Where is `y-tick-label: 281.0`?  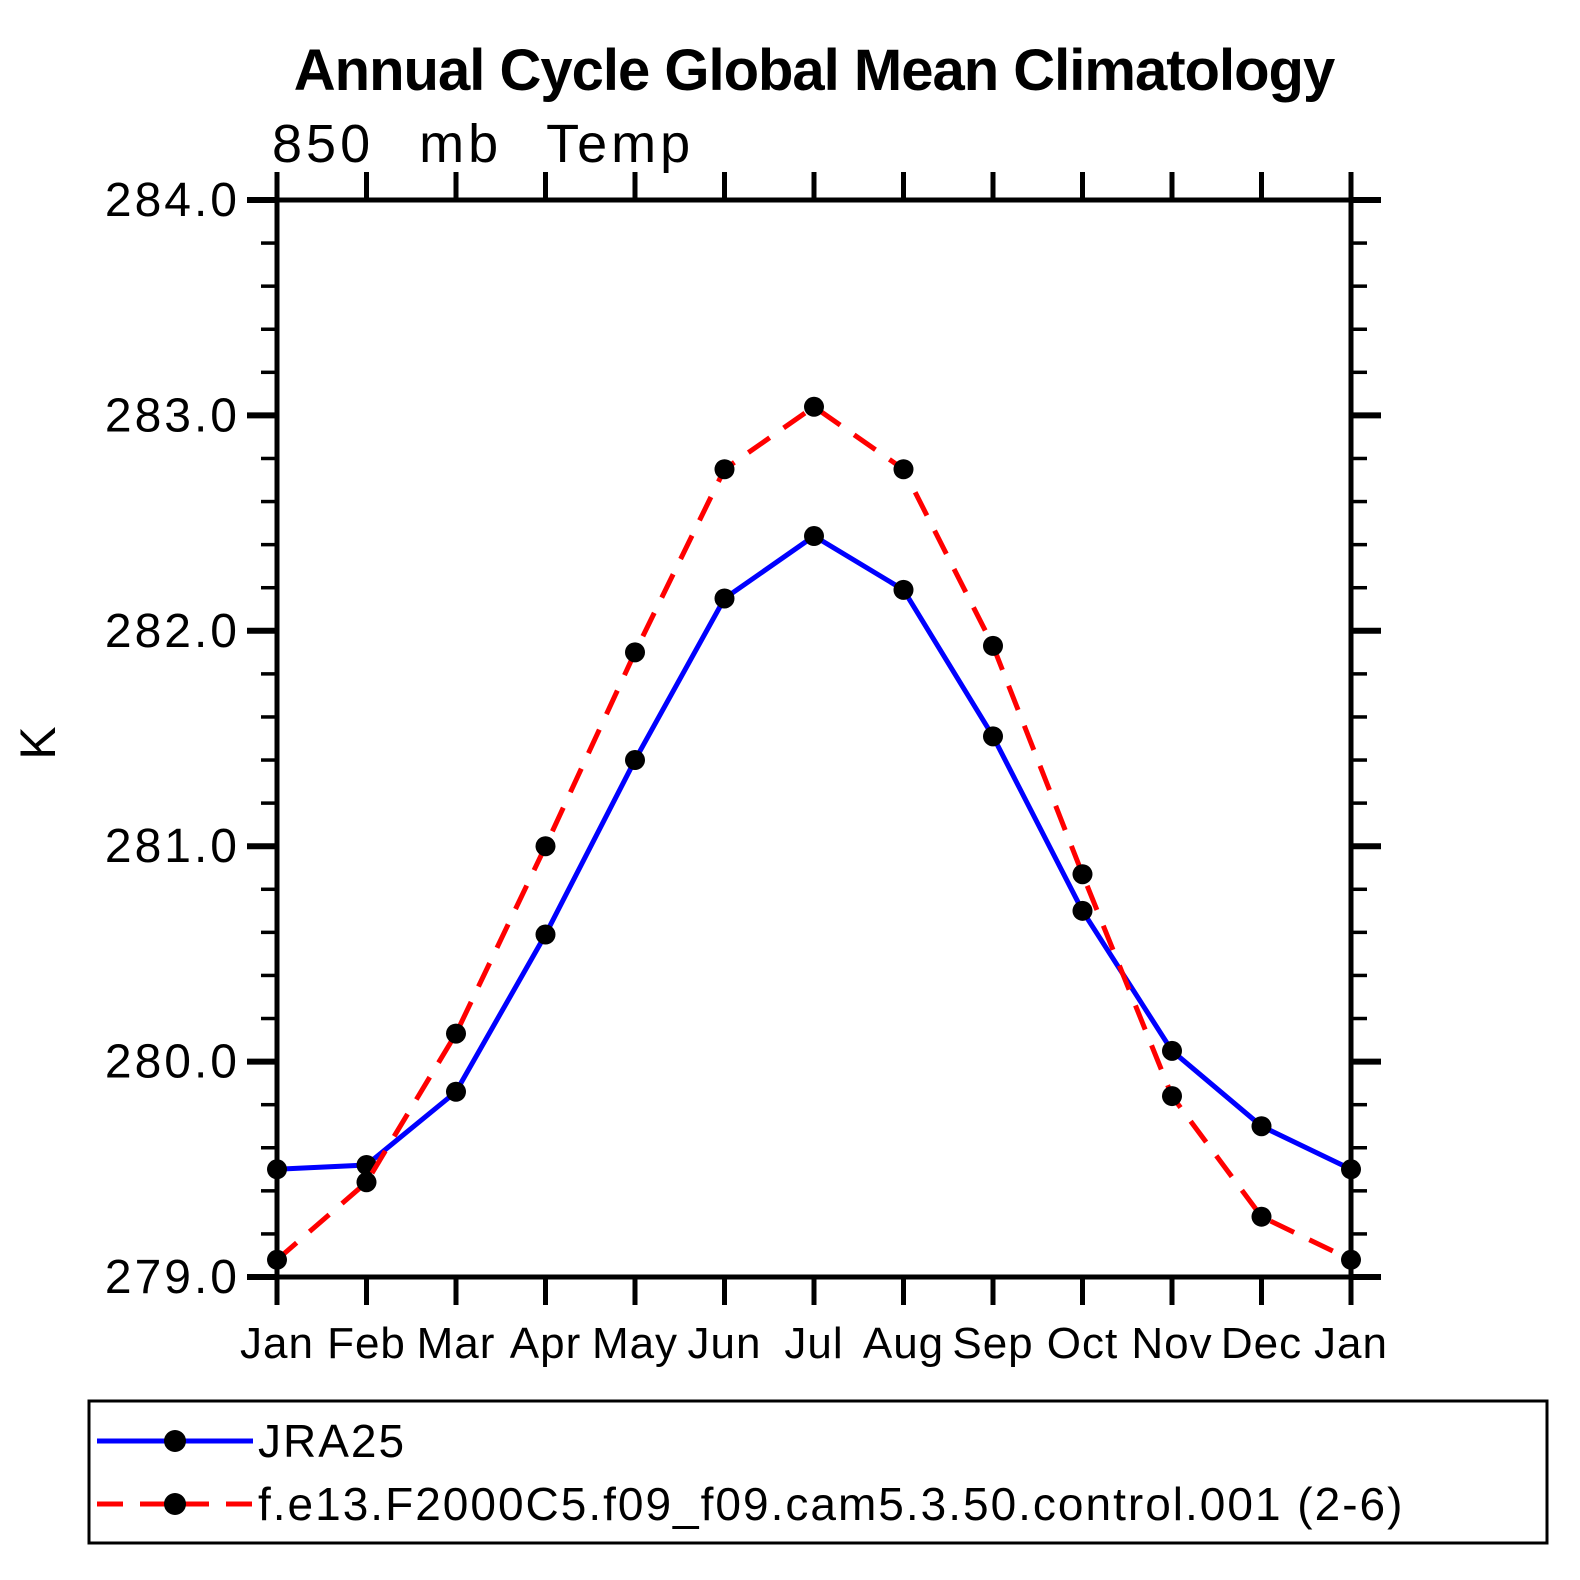 y-tick-label: 281.0 is located at coordinates (172, 846).